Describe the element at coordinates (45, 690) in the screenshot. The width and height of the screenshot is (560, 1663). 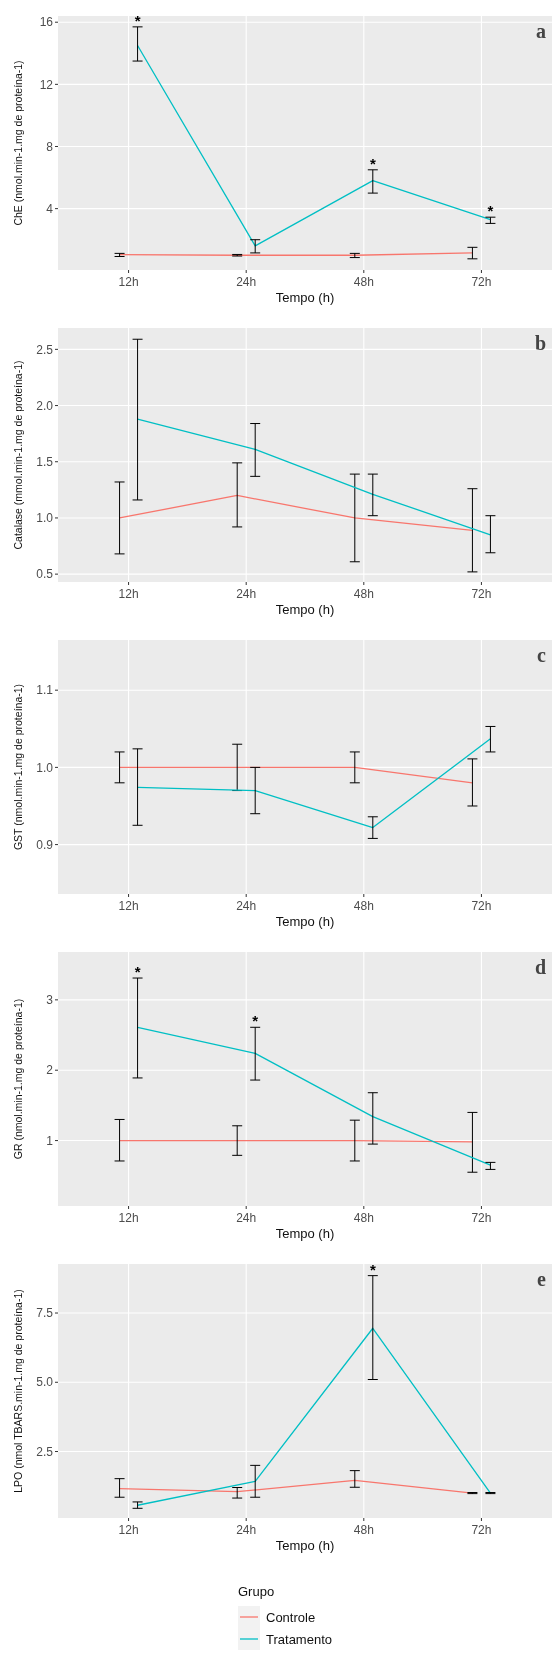
I see `y-tick-label: 1.1` at that location.